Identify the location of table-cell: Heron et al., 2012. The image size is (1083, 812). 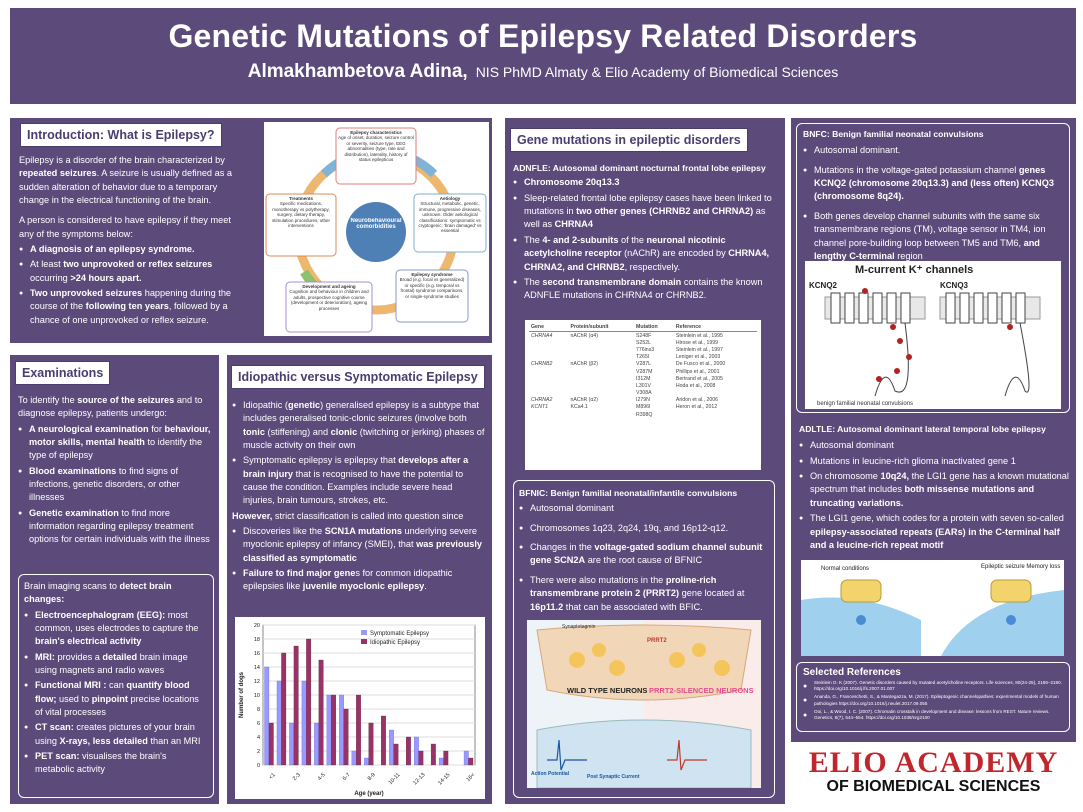
(696, 407).